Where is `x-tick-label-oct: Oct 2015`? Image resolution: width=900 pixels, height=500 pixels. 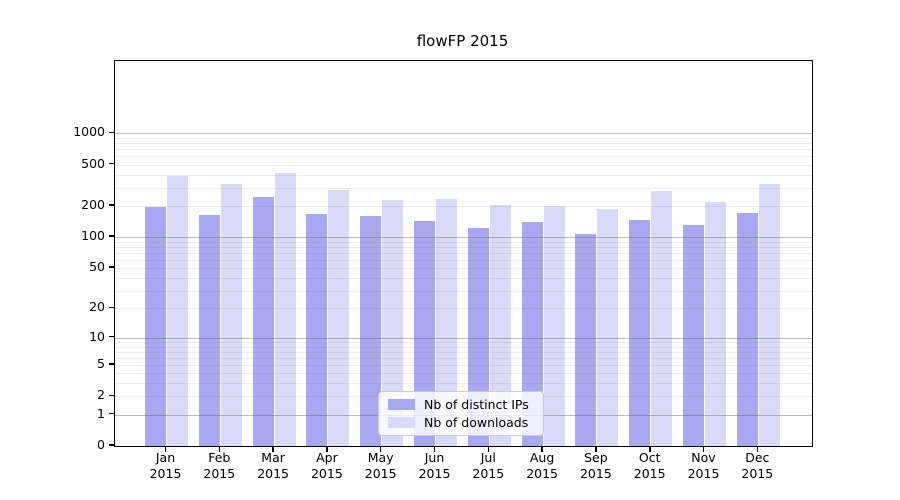
x-tick-label-oct: Oct 2015 is located at coordinates (650, 466).